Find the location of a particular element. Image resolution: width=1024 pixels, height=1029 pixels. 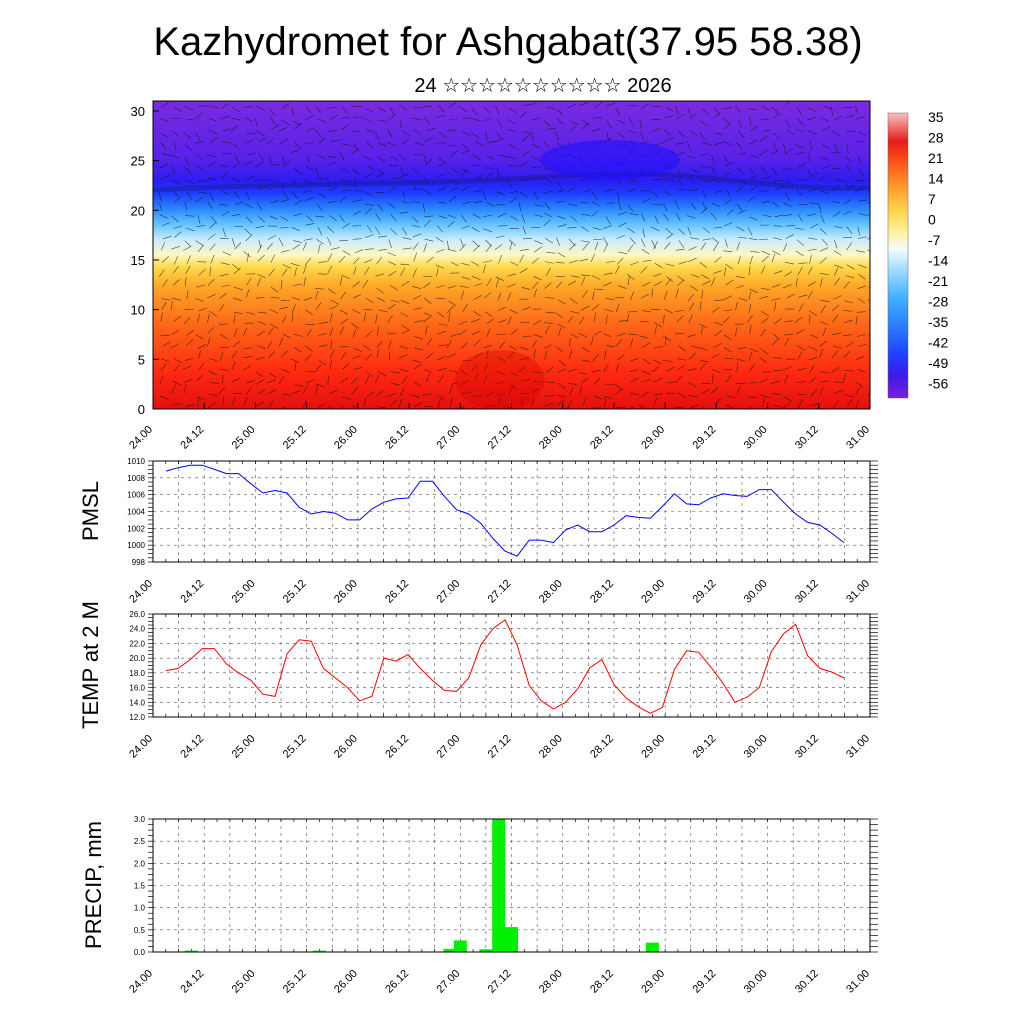

y-tick-label: 1.5 is located at coordinates (140, 886).